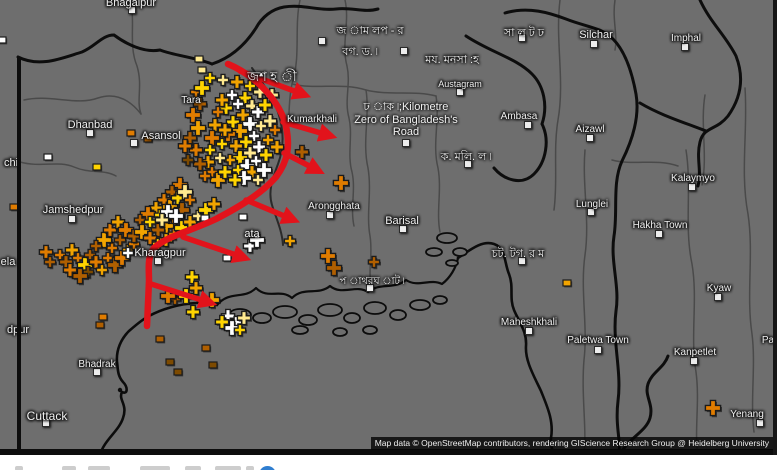 Image resolution: width=777 pixels, height=470 pixels. Describe the element at coordinates (360, 52) in the screenshot. I see `city-label: বগ. ড. ৷` at that location.